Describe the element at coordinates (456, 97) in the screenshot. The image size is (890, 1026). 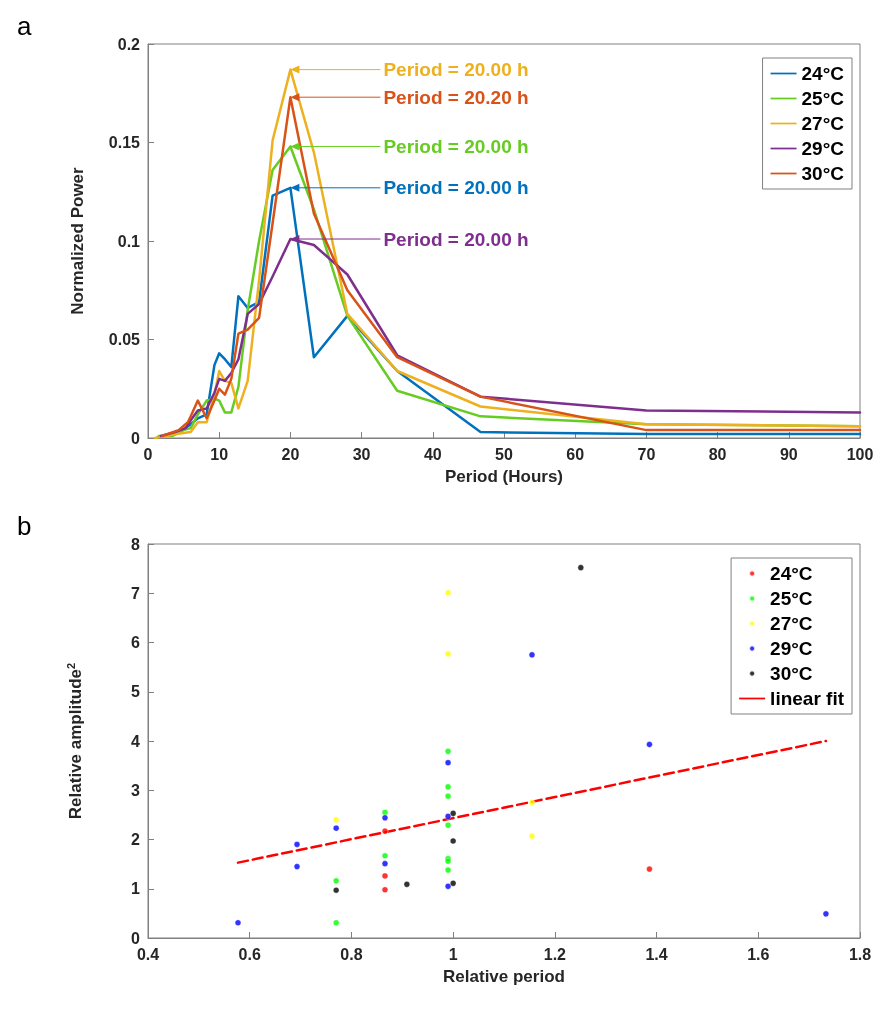
I see `annotation: Period = 20.20 h` at that location.